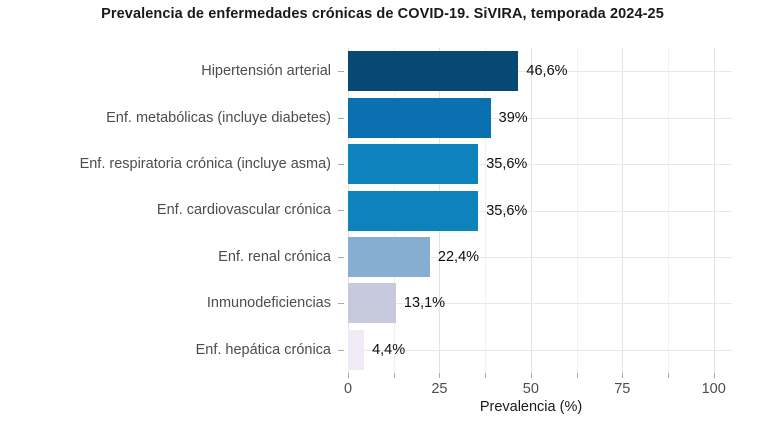 This screenshot has width=765, height=422. Describe the element at coordinates (530, 389) in the screenshot. I see `x-axis-tick-label: 50` at that location.